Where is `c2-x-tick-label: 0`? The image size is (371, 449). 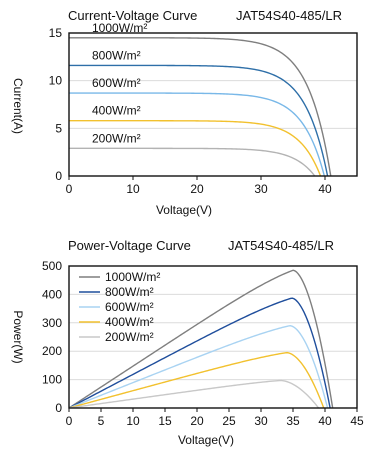 c2-x-tick-label: 0 is located at coordinates (69, 421).